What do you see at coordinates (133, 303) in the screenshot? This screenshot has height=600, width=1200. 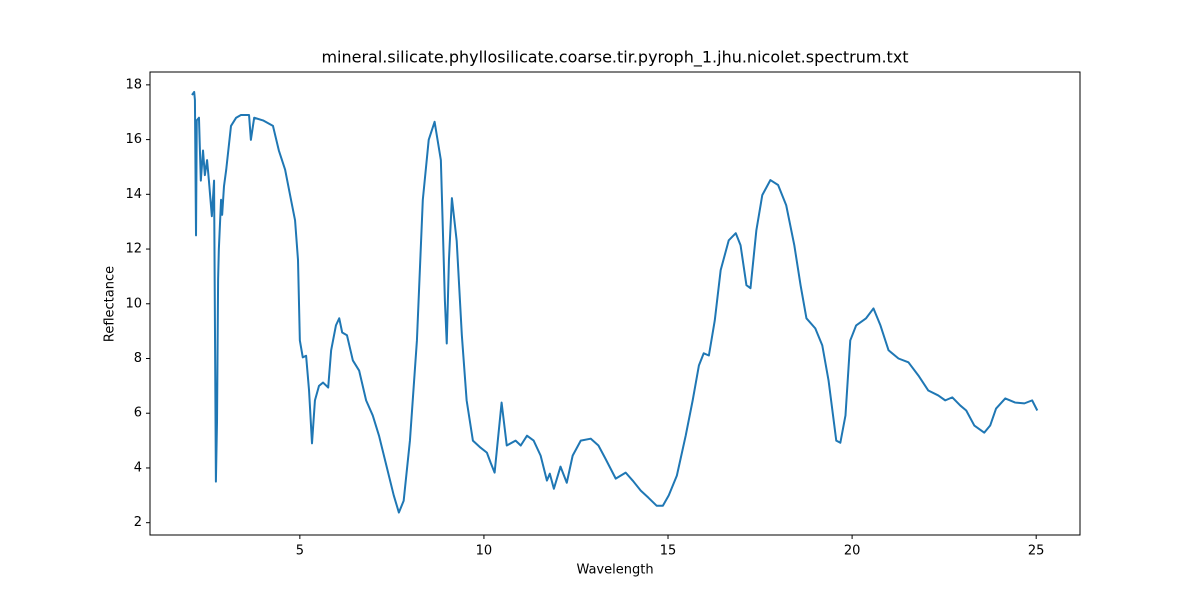 I see `y-tick-label: 10` at bounding box center [133, 303].